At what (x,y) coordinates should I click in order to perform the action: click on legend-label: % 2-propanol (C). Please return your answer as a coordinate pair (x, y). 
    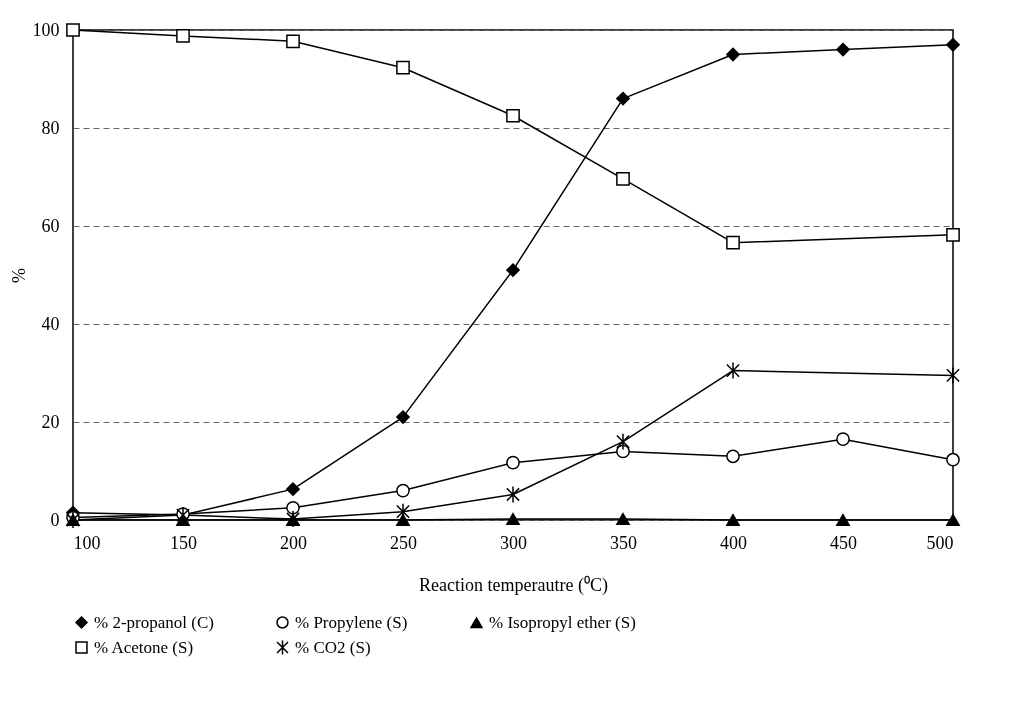
    Looking at the image, I should click on (154, 622).